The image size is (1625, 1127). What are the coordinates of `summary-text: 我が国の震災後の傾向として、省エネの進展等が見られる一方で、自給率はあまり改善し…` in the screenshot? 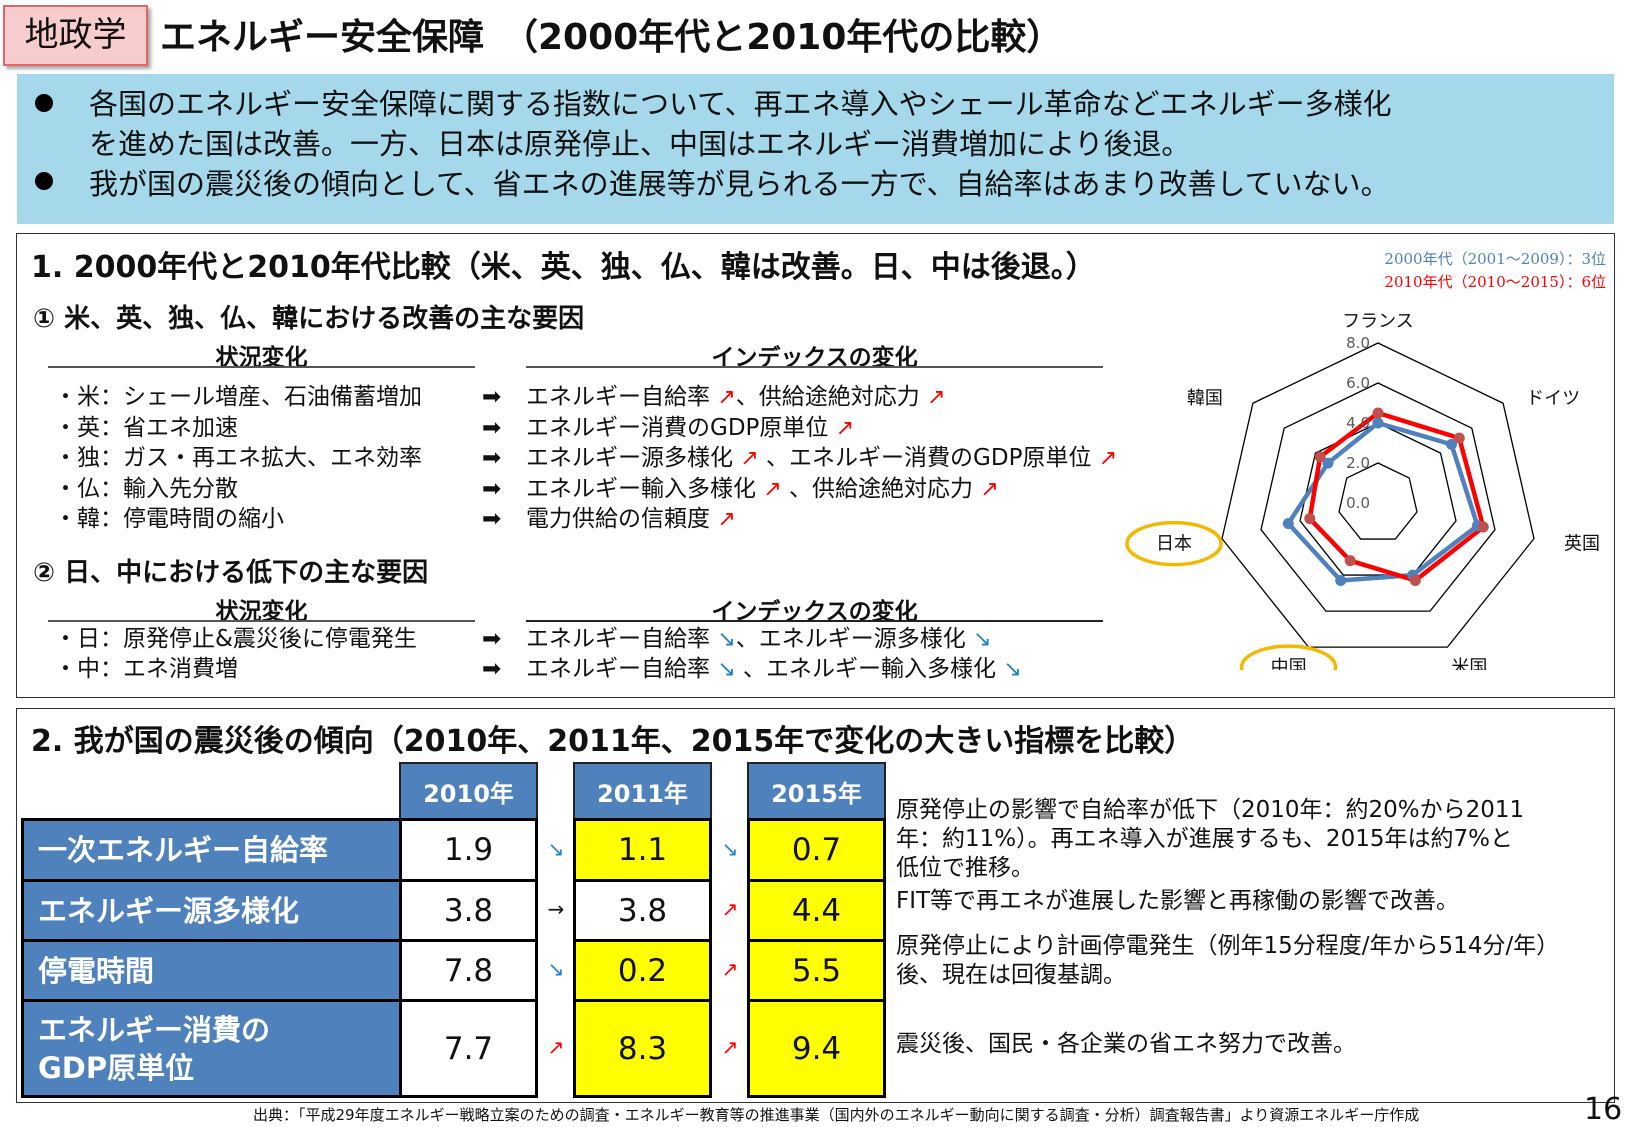 It's located at (739, 184).